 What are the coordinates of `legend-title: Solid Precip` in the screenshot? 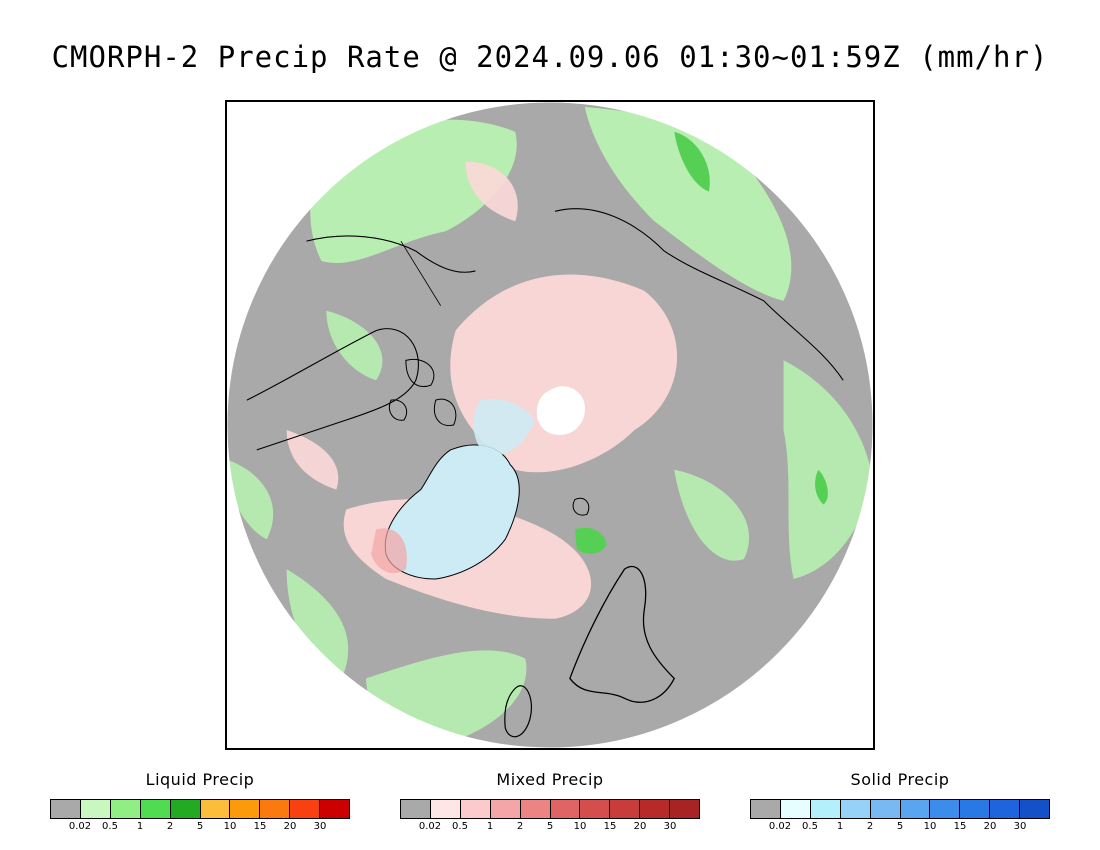 It's located at (900, 779).